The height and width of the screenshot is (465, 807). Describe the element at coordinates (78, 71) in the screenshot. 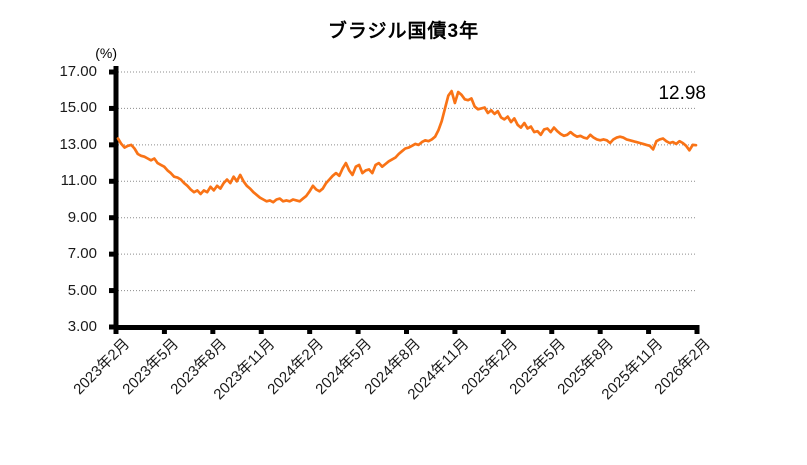

I see `y-tick-label: 17.00` at that location.